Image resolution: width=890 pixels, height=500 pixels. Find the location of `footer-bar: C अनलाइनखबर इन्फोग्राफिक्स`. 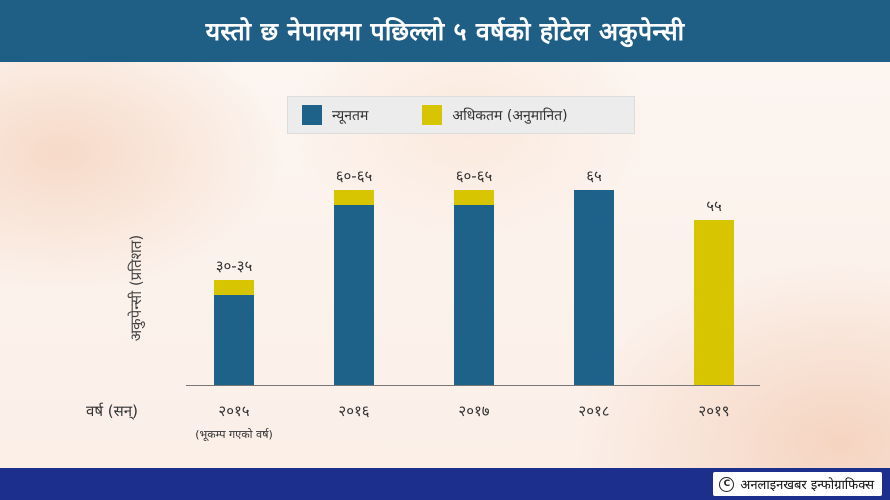

footer-bar: C अनलाइनखबर इन्फोग्राफिक्स is located at coordinates (445, 484).